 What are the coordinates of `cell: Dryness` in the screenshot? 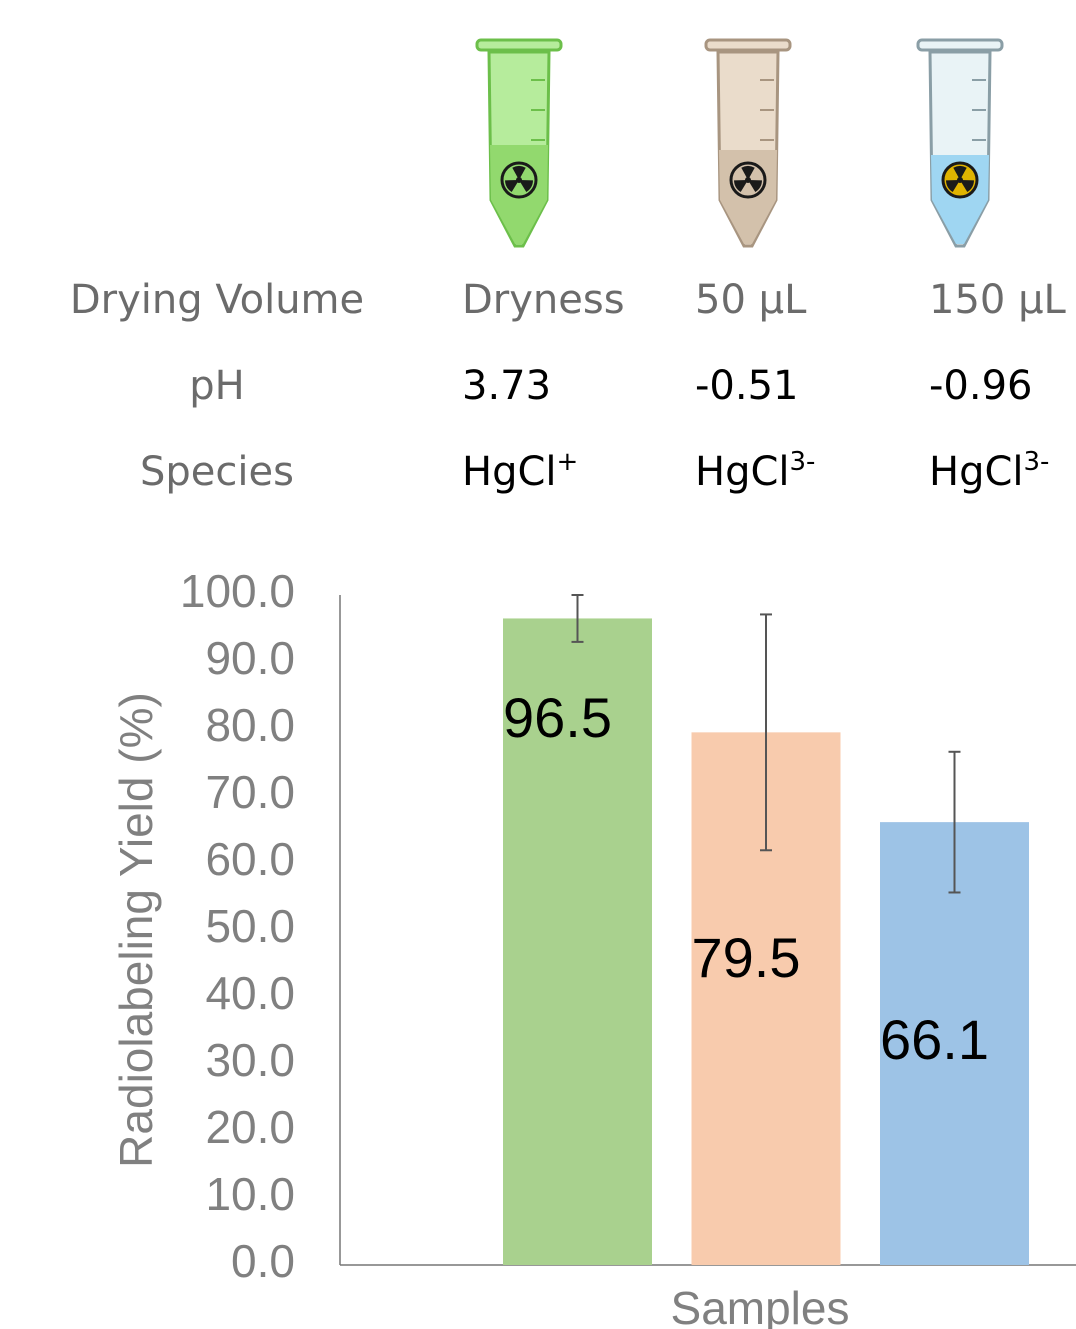 It's located at (543, 300).